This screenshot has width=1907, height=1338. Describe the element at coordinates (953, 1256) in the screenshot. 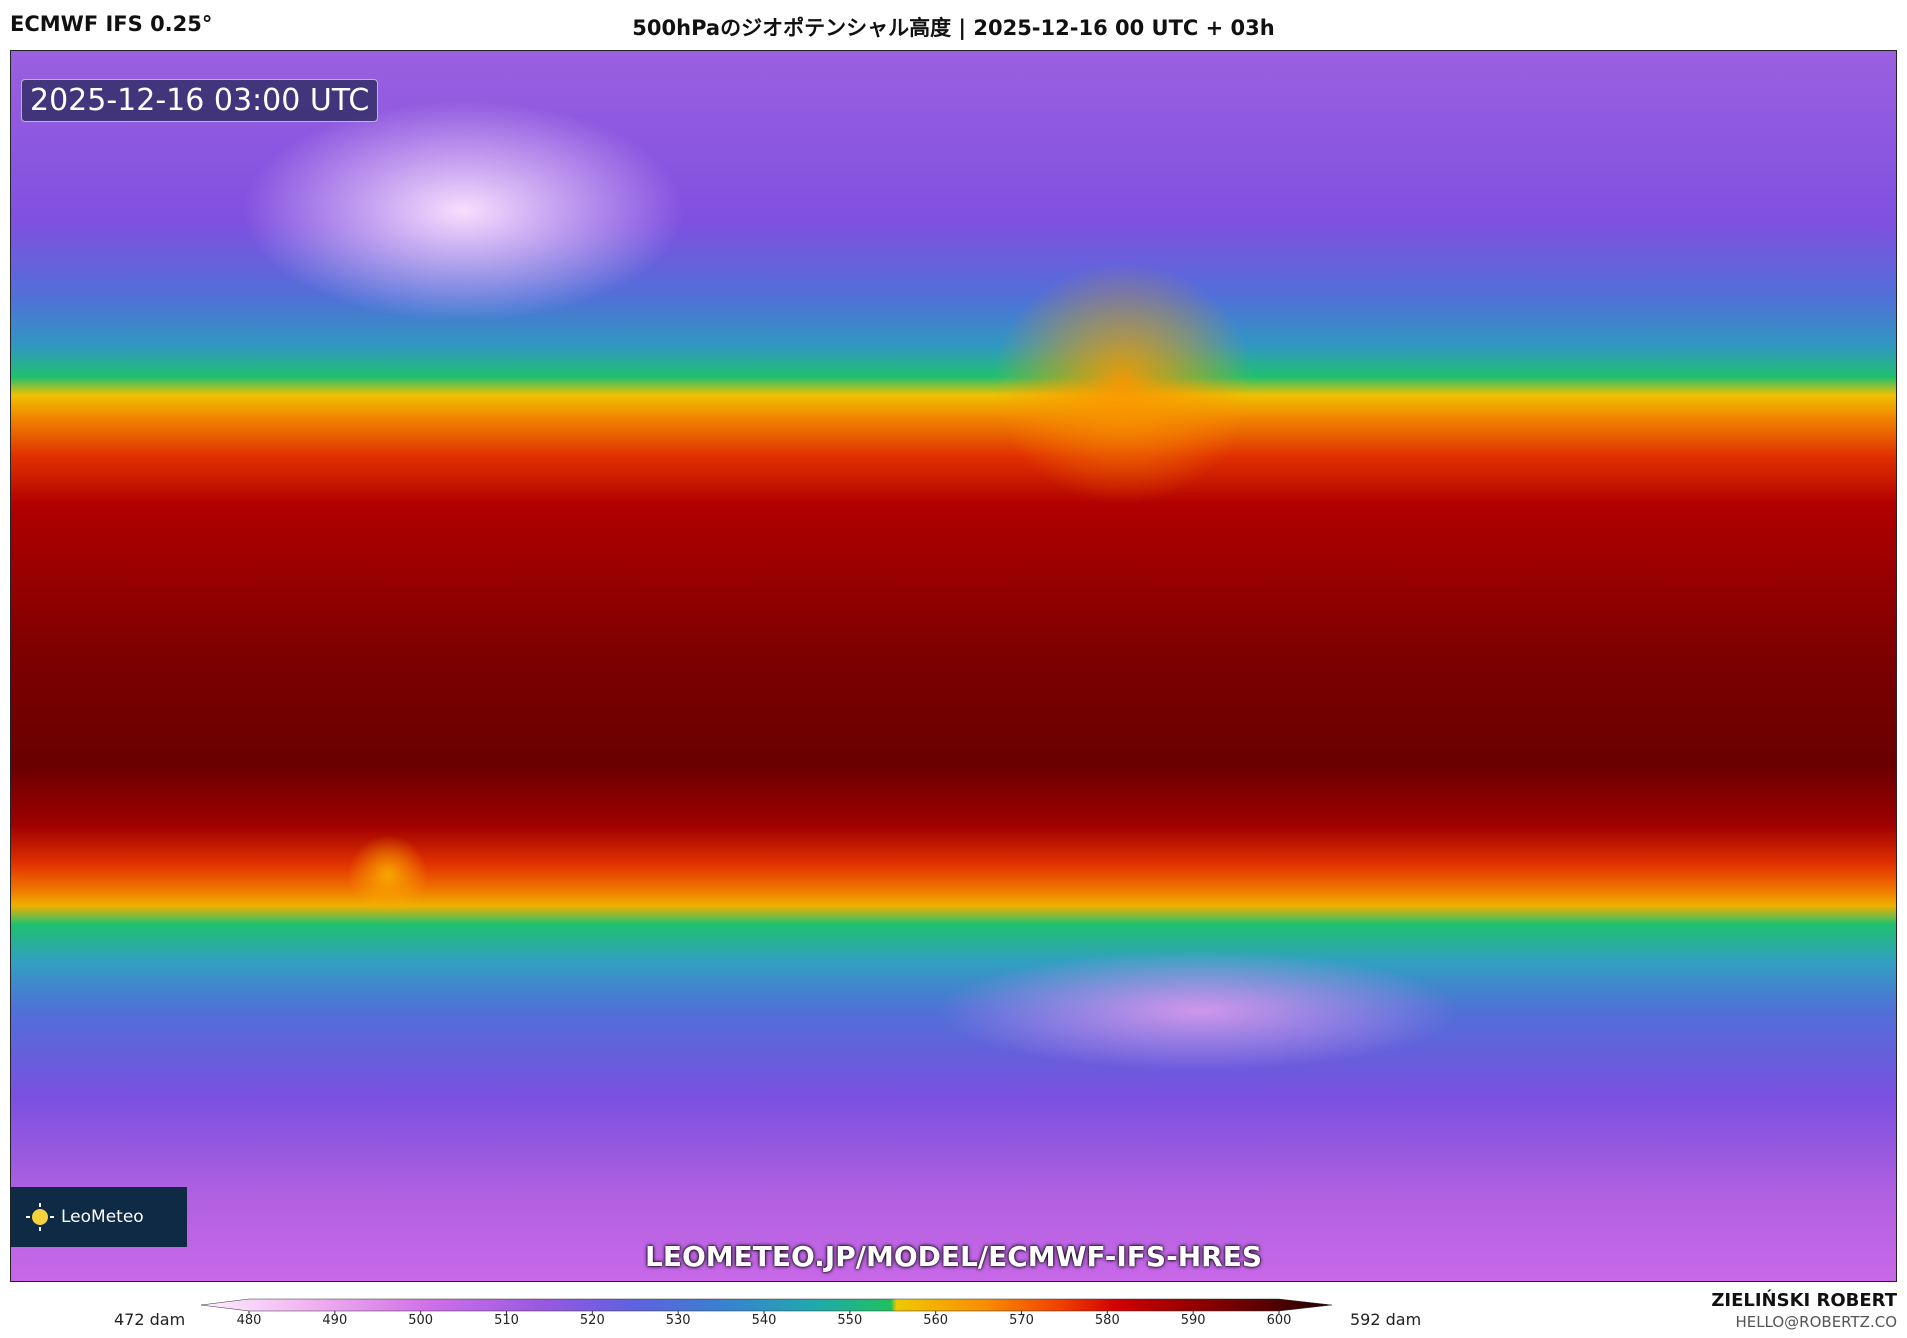

I see `source-url: LEOMETEO.JP/MODEL/ECMWF-IFS-HRES` at that location.